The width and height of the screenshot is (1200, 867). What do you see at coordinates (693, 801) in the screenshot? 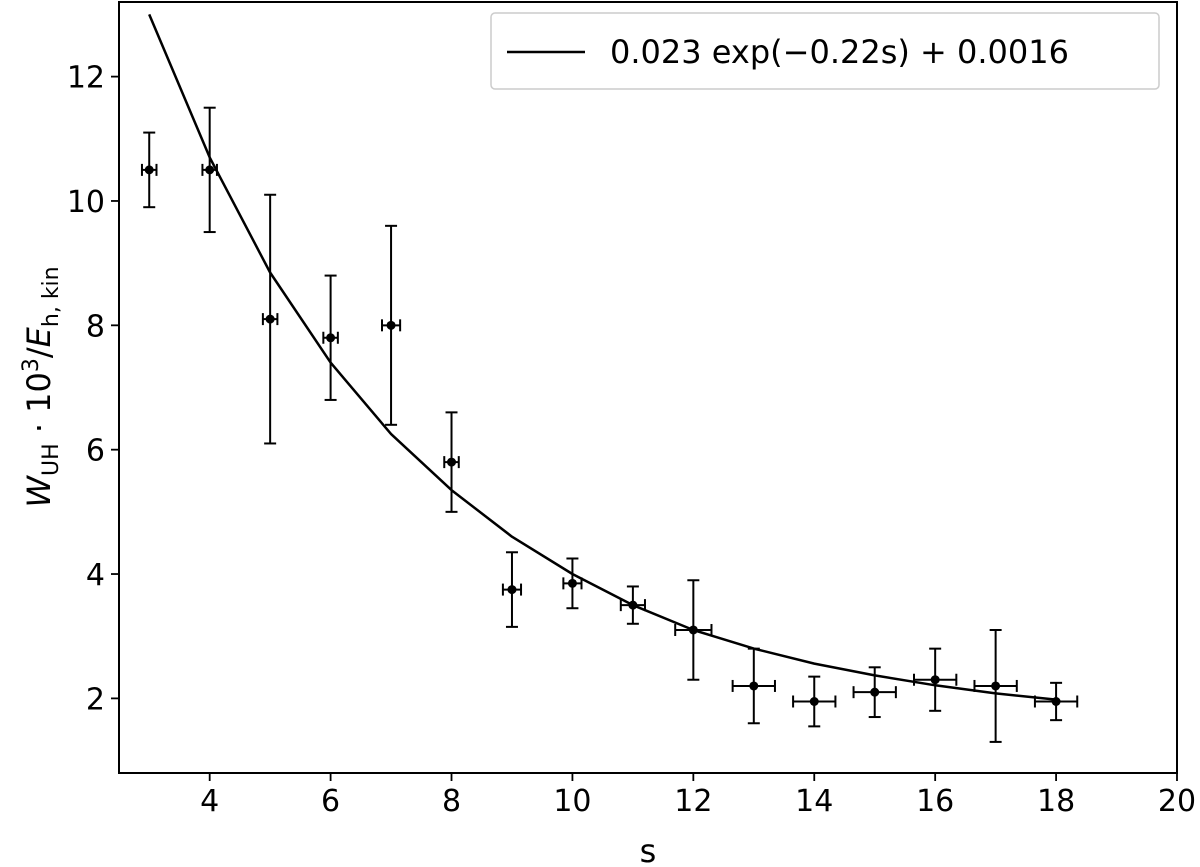
I see `x-tick-label: 12` at bounding box center [693, 801].